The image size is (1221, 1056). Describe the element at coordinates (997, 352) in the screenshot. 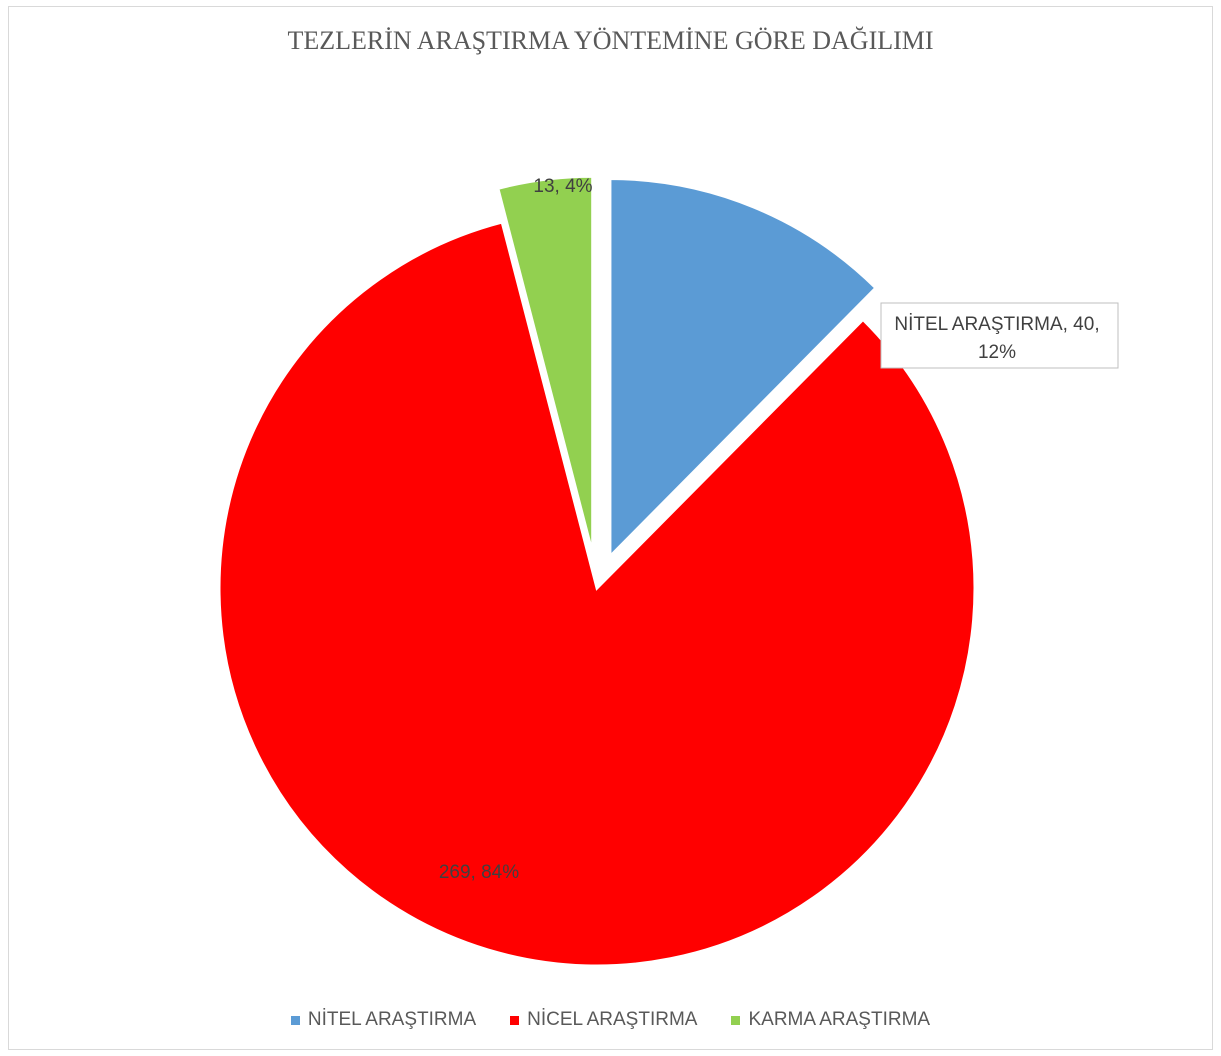

I see `data-label-nitel-line2: 12%` at that location.